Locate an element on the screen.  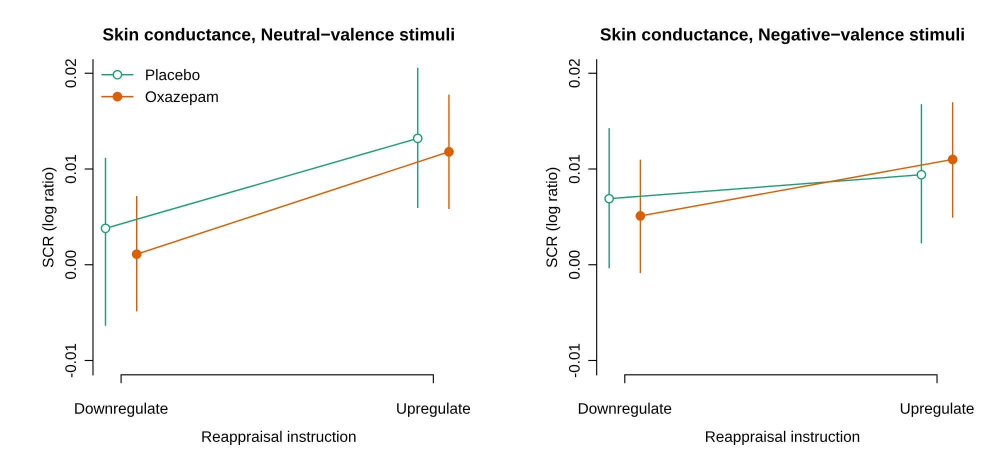
chart-title: Skin conductance, Negative−valence stimuli is located at coordinates (782, 36).